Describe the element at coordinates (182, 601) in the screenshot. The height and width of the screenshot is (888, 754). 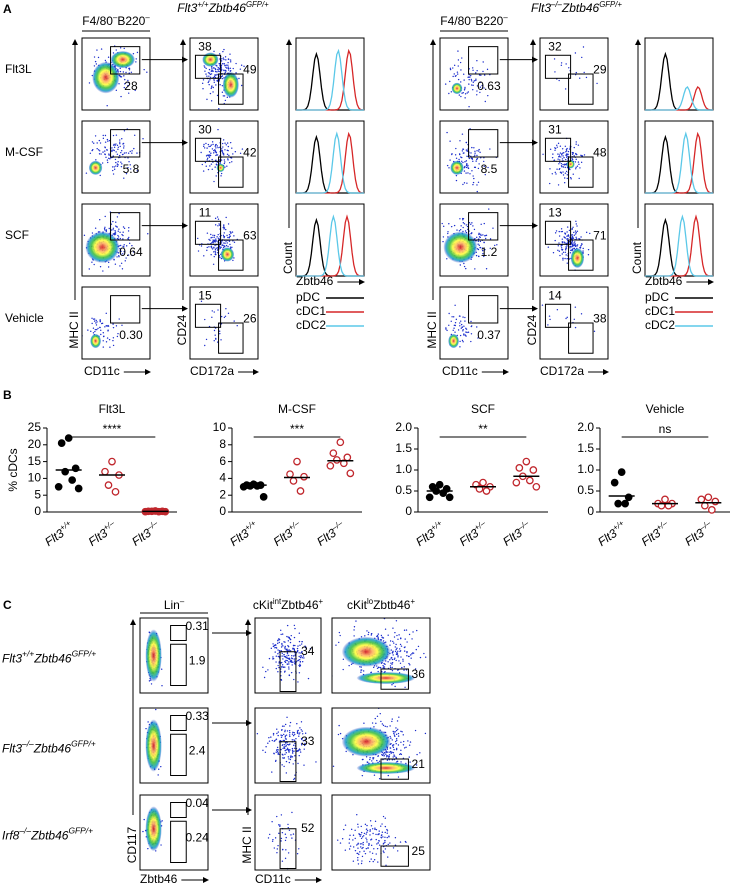
I see `text-part: –` at that location.